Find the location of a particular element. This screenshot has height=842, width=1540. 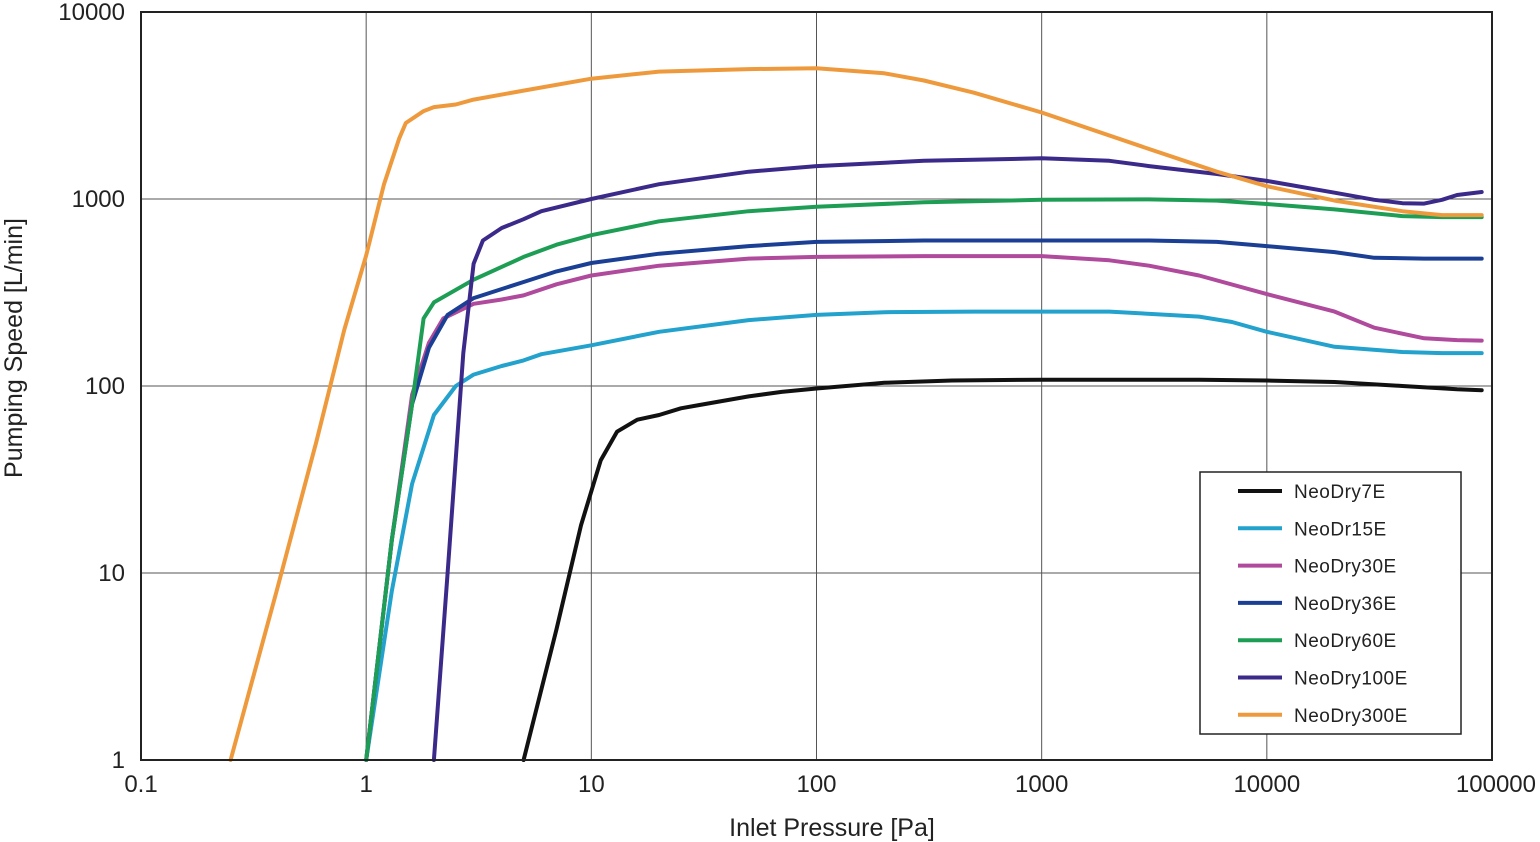

legend-label: NeoDry30E is located at coordinates (1345, 567).